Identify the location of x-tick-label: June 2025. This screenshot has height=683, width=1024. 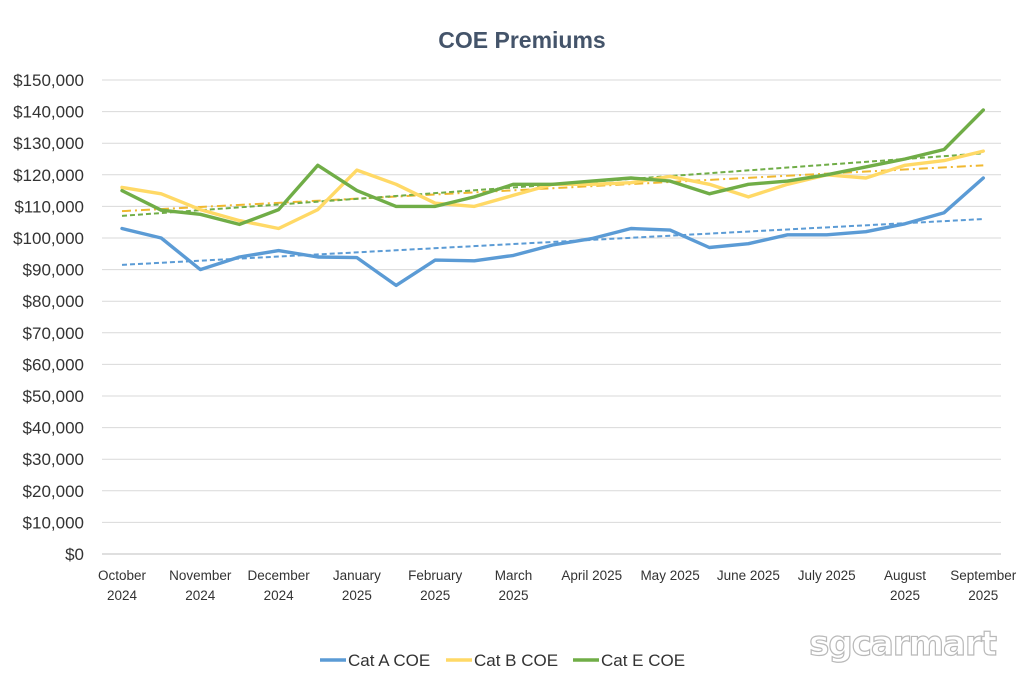
(748, 575).